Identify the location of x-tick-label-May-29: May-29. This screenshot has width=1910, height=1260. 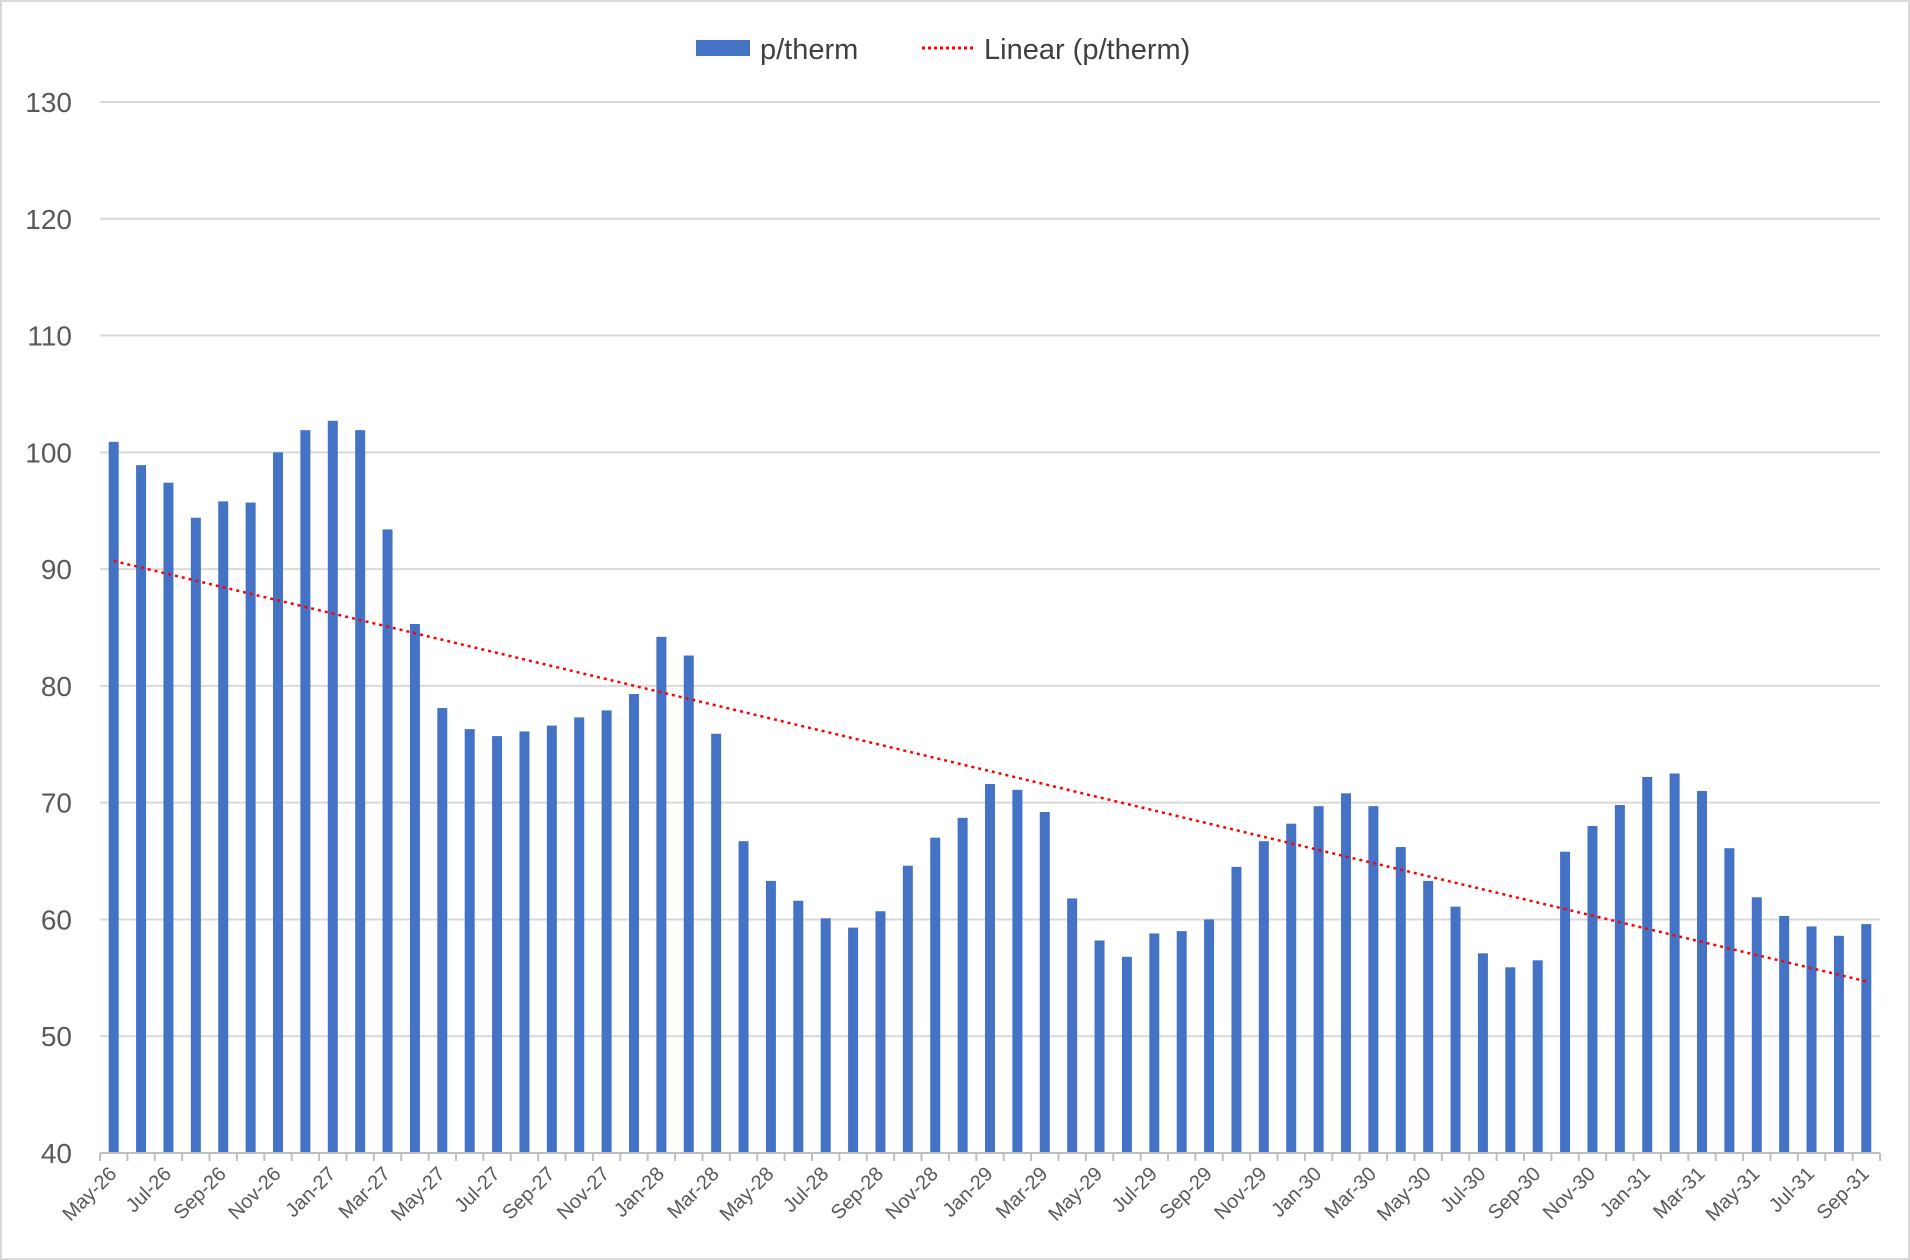
(1075, 1194).